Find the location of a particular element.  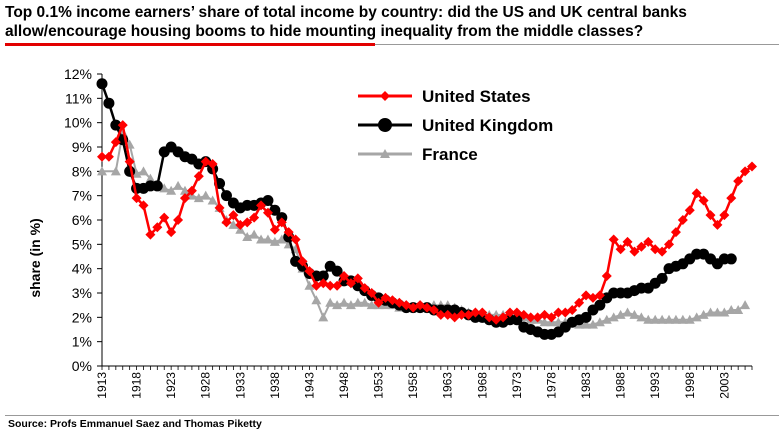

x-tick-label: 1973 is located at coordinates (517, 385).